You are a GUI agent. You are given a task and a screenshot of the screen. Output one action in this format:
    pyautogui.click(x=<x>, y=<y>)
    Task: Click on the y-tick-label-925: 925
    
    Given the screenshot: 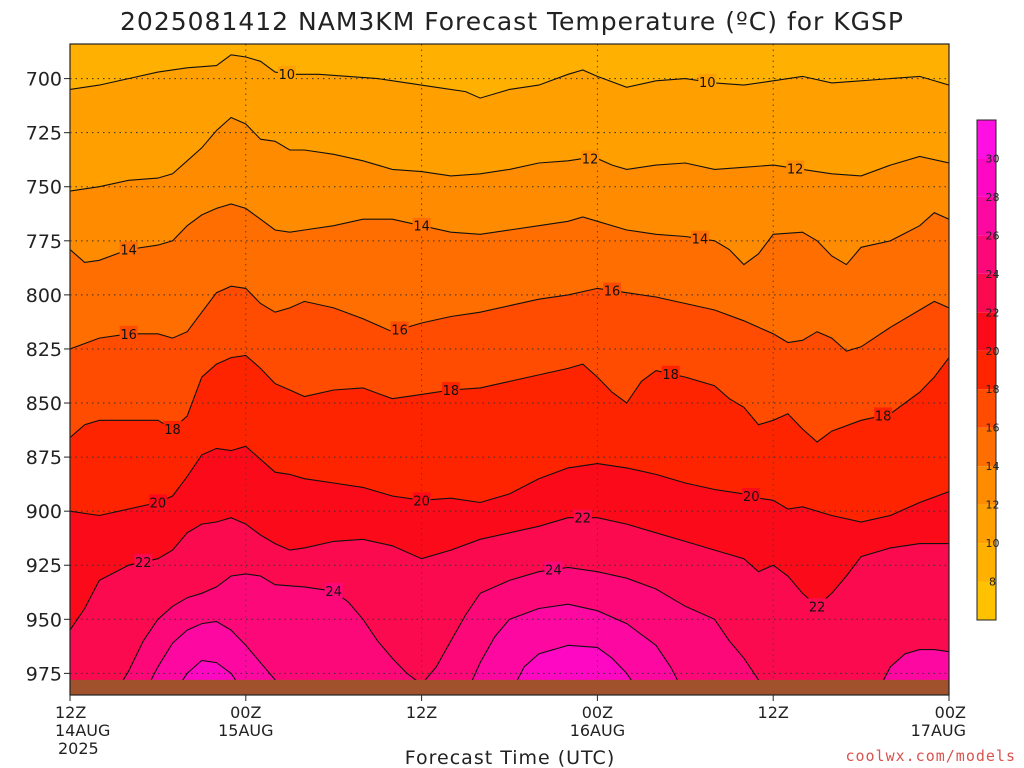 What is the action you would take?
    pyautogui.click(x=44, y=566)
    